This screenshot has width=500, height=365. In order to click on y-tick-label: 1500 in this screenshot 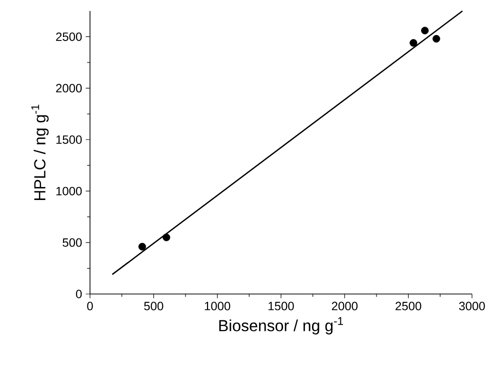, I will do `click(69, 139)`.